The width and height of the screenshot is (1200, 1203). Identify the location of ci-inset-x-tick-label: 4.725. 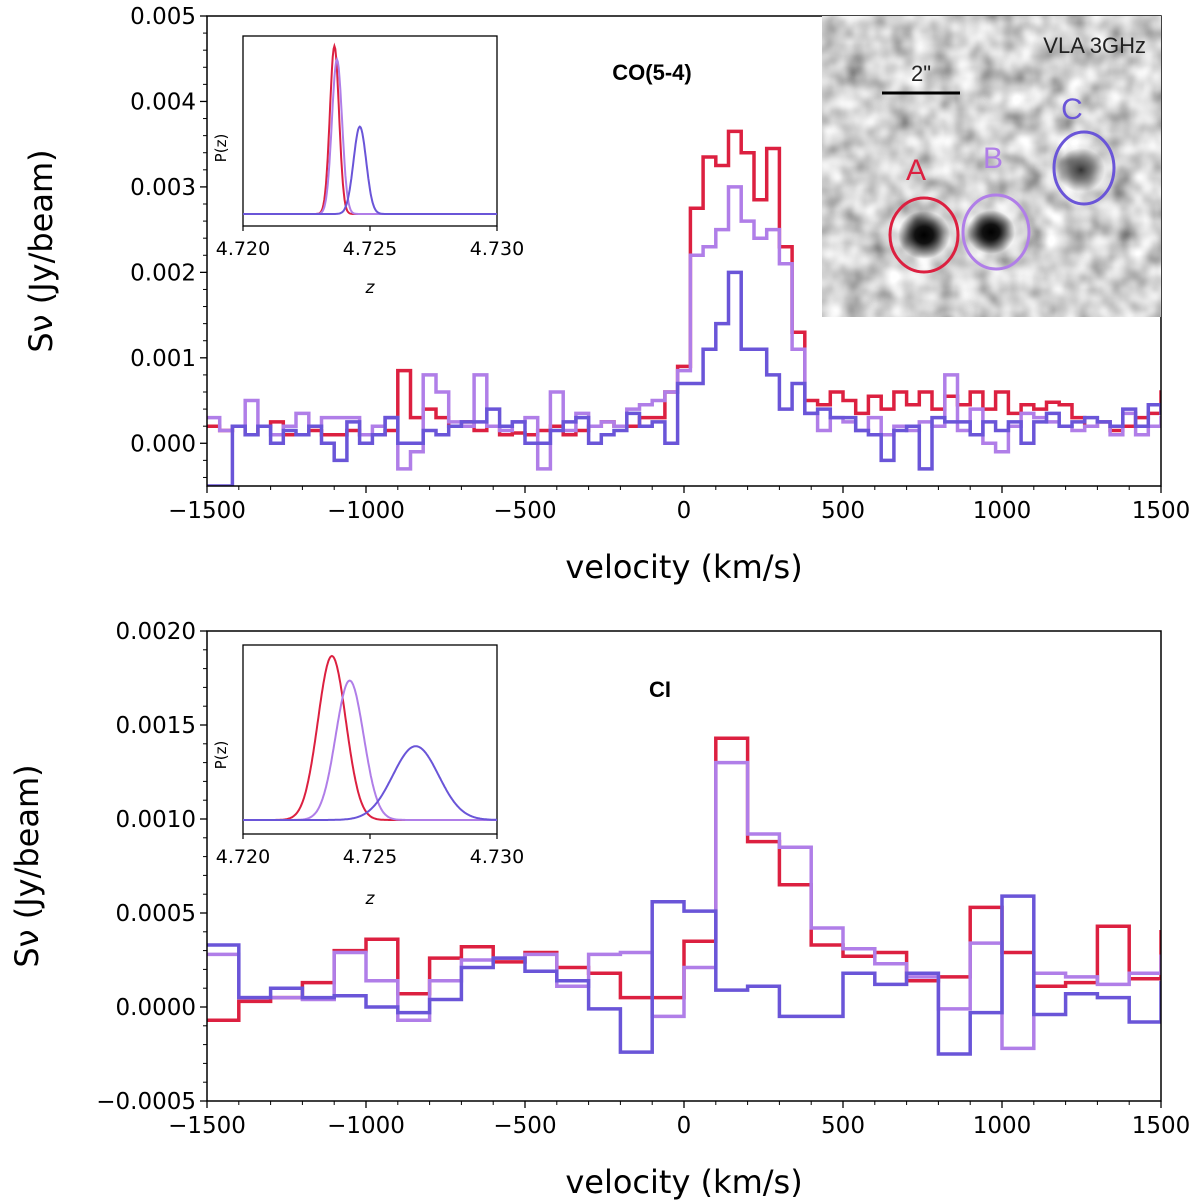
(370, 857).